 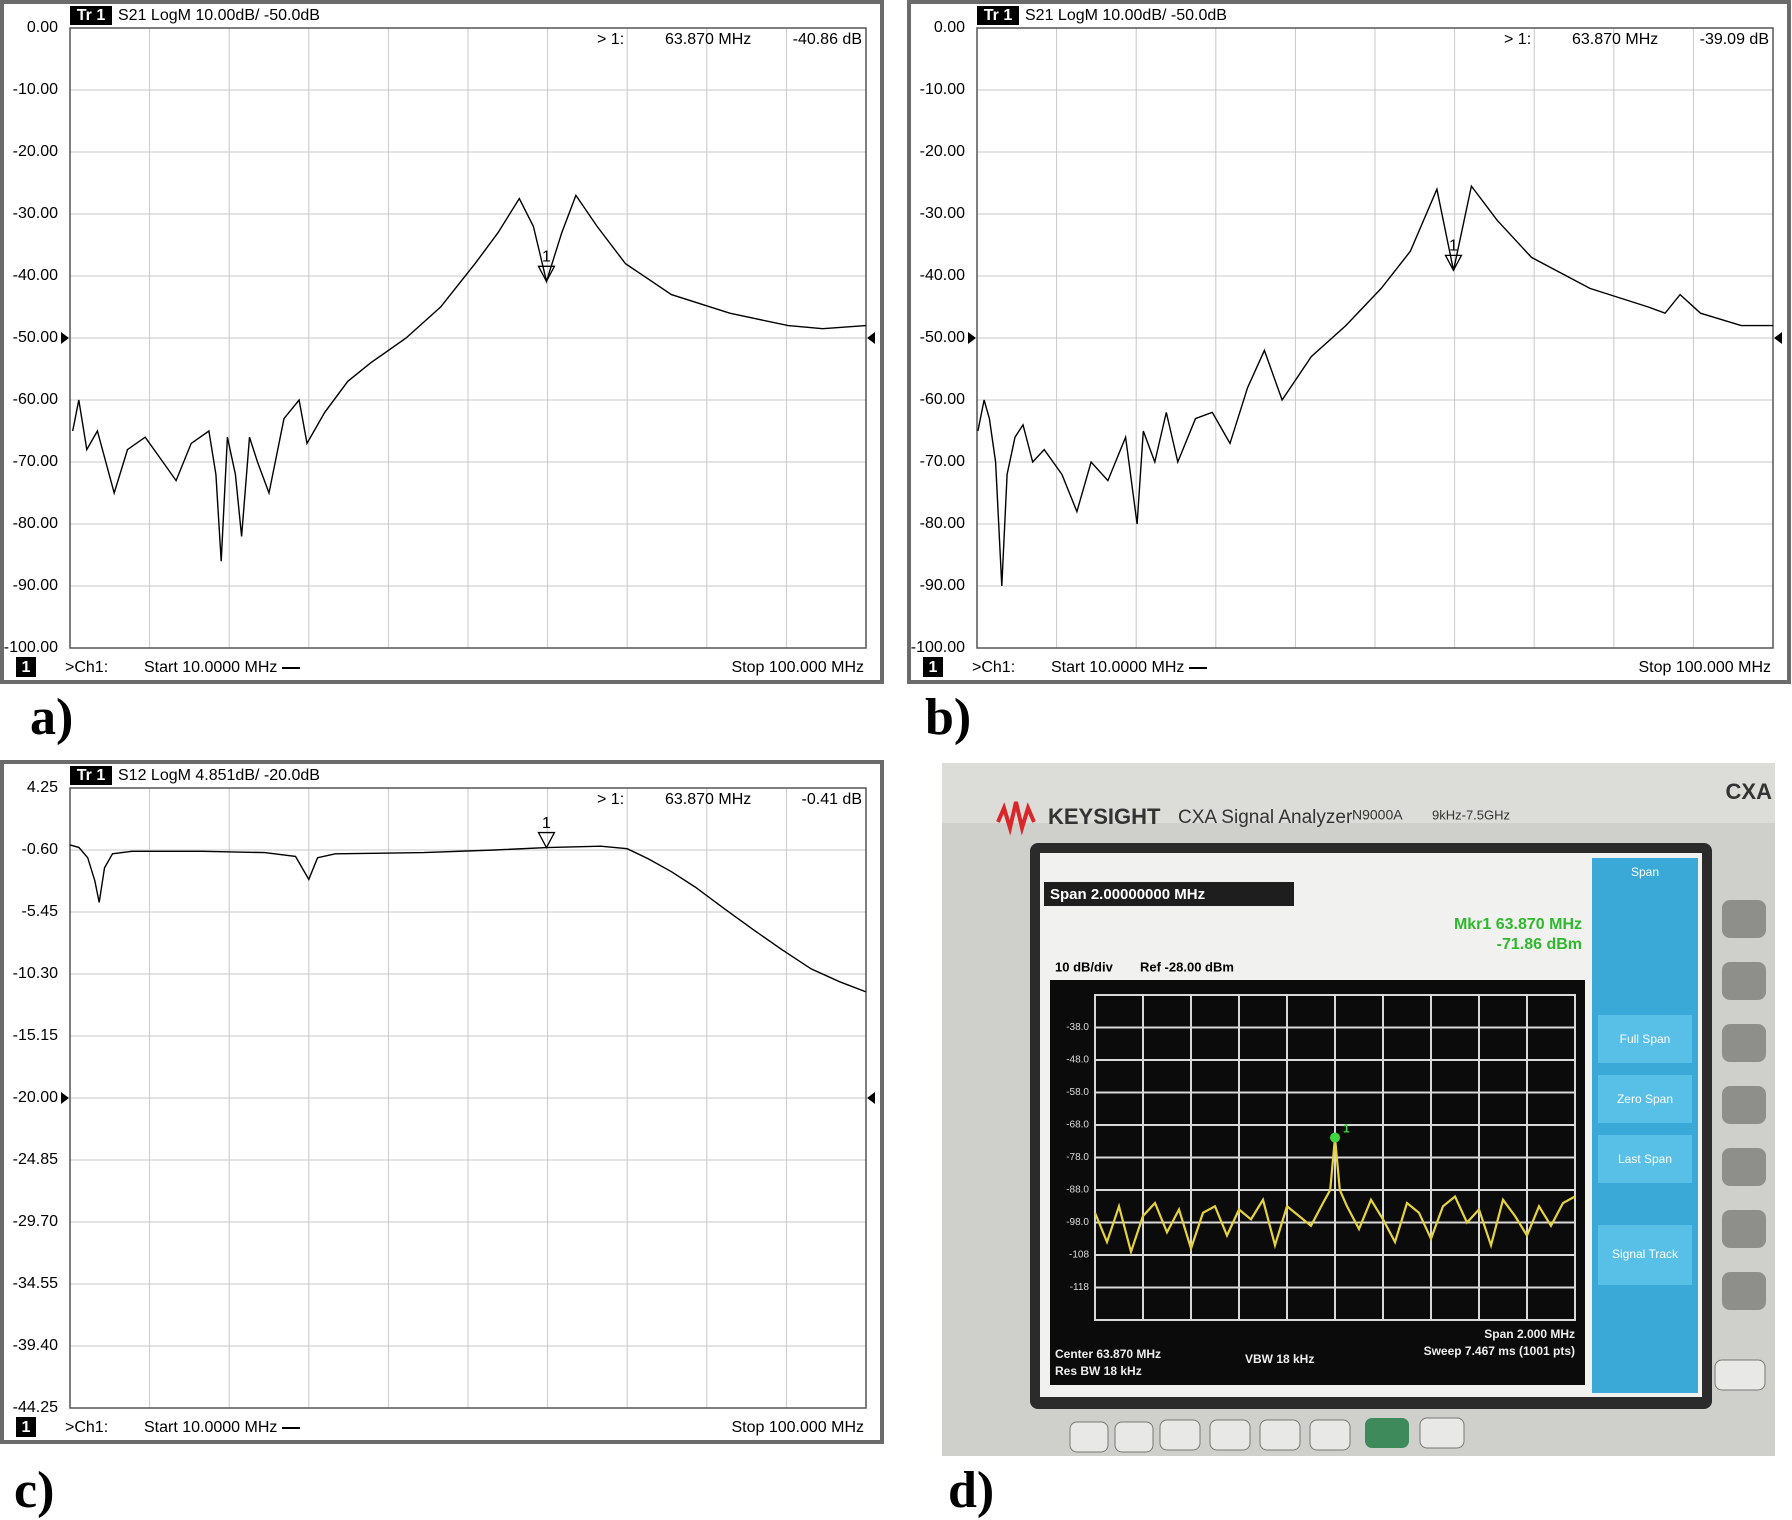 I want to click on marker-label: 1, so click(x=1453, y=246).